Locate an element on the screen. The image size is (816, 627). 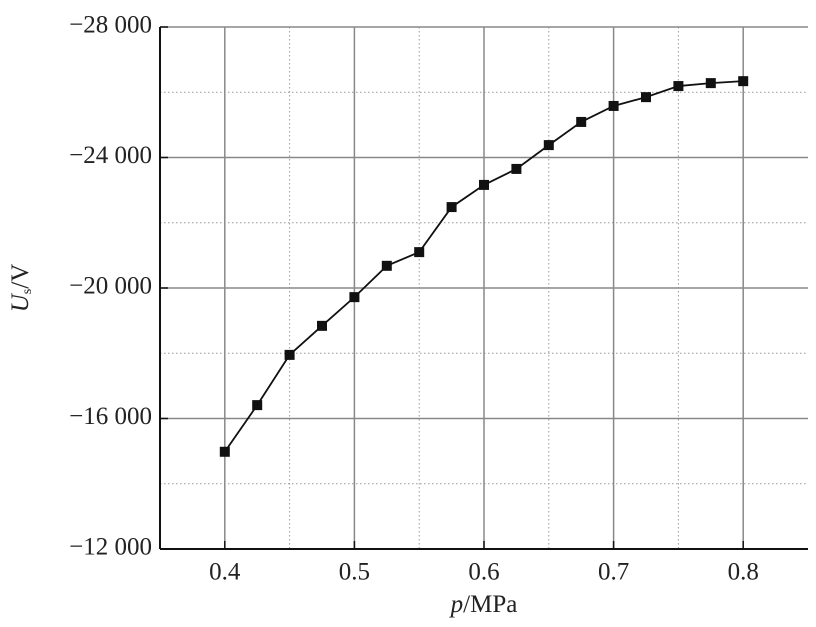
y-label-sub: s is located at coordinates (27, 291).